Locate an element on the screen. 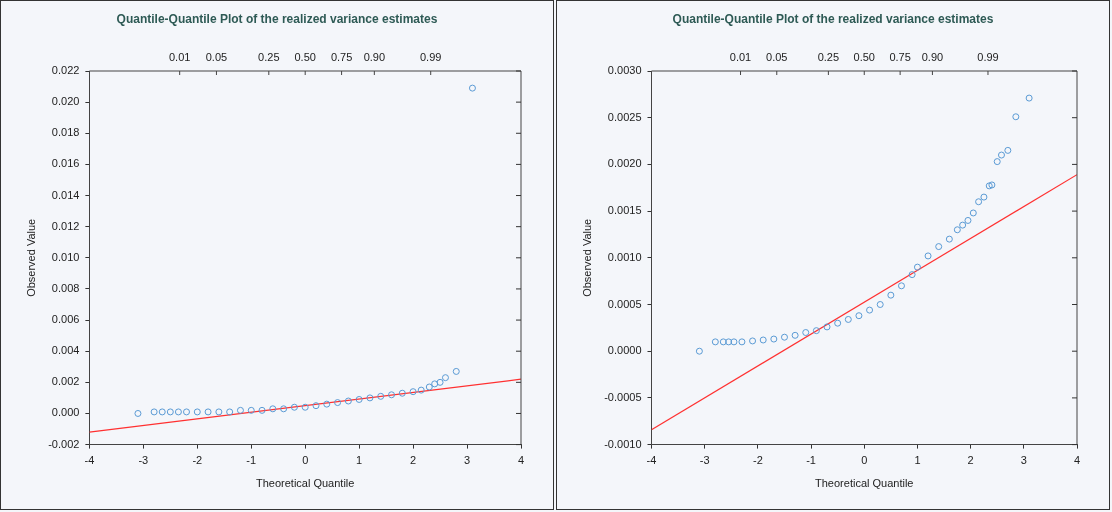 The image size is (1112, 512). y-tick-label: 0.012 is located at coordinates (65, 225).